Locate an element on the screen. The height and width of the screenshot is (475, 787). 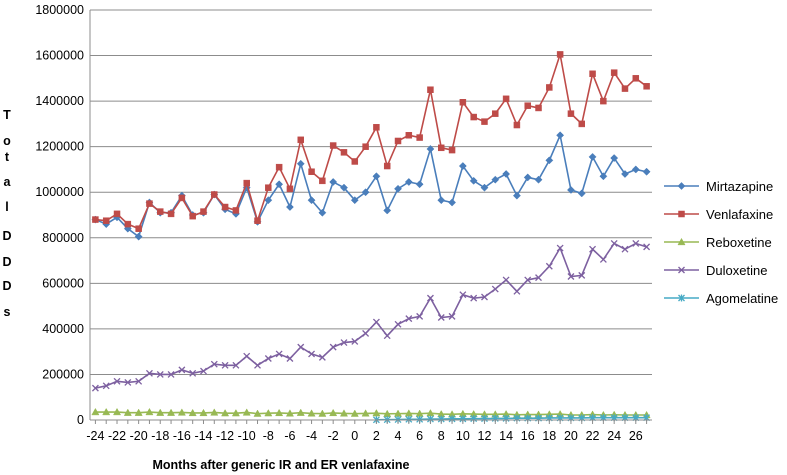
x-tick-label: 18 is located at coordinates (549, 436).